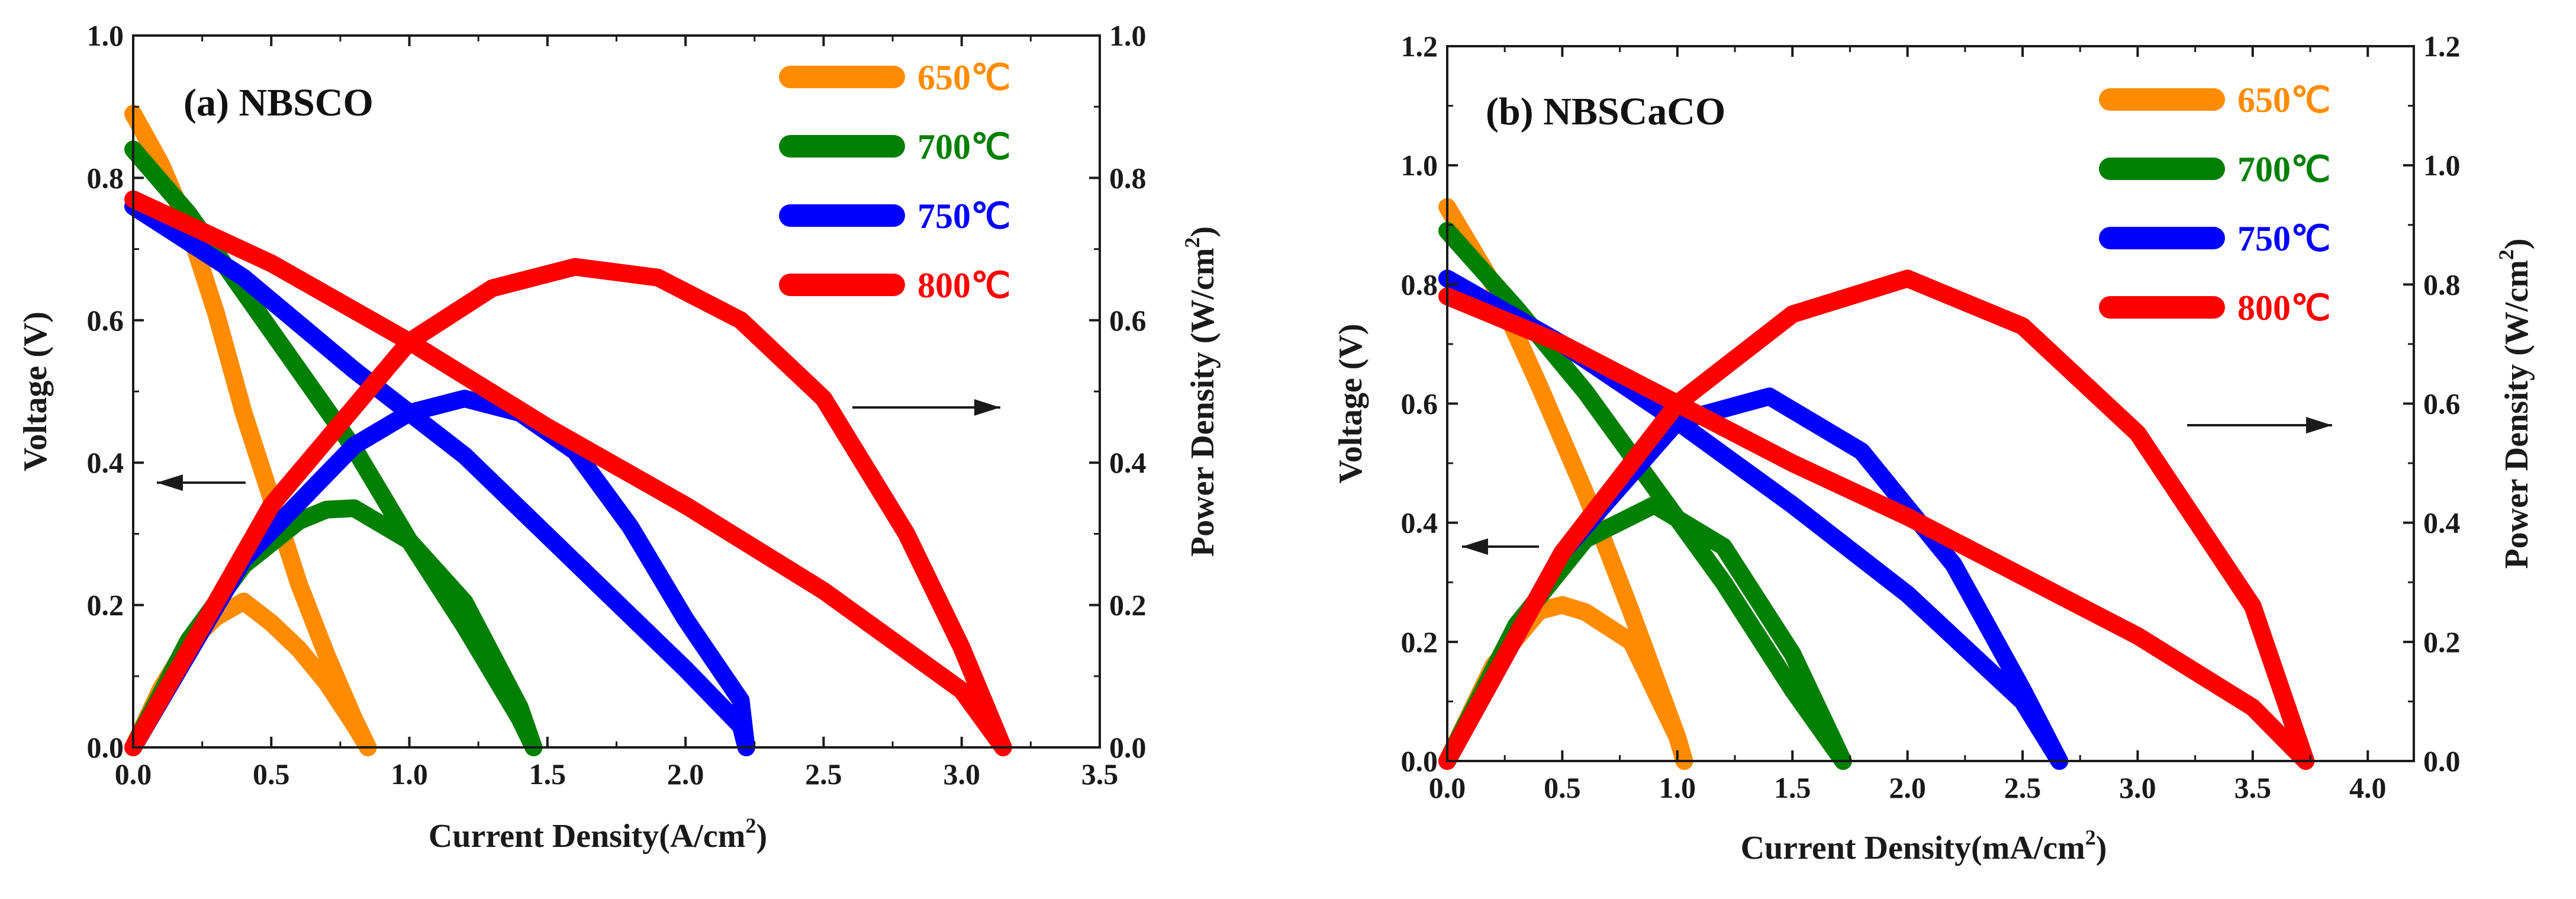 The height and width of the screenshot is (899, 2576). I want to click on x-tick-label: 4.0, so click(2368, 787).